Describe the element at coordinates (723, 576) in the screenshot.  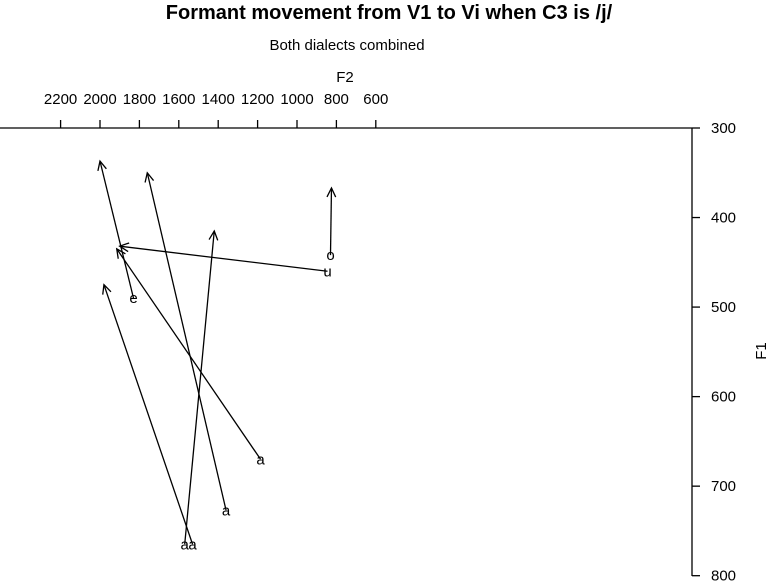
I see `y-tick-label: 800` at that location.